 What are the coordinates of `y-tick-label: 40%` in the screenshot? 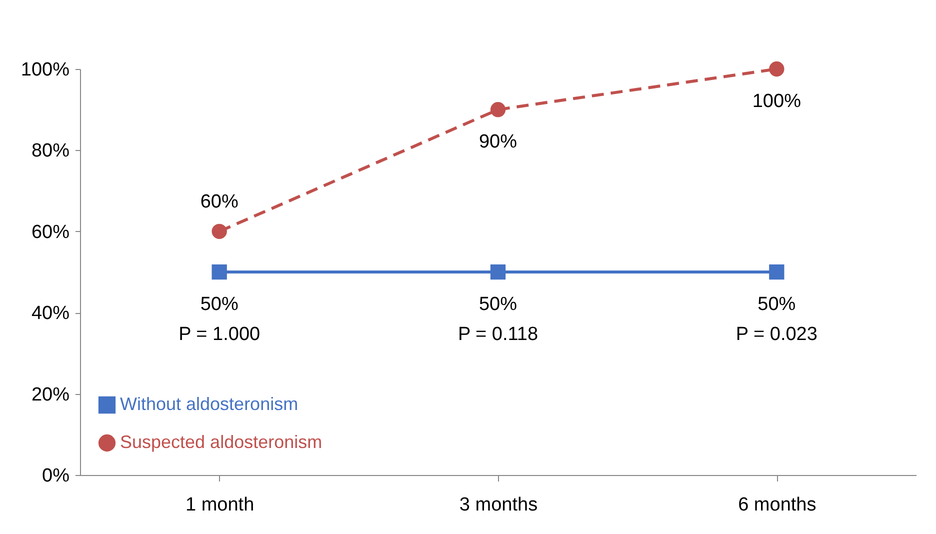 It's located at (50, 313).